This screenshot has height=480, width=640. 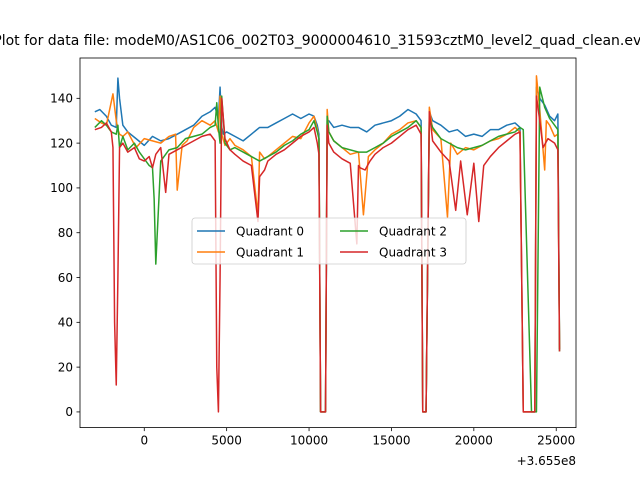 What do you see at coordinates (65, 278) in the screenshot?
I see `y-tick-label: 60` at bounding box center [65, 278].